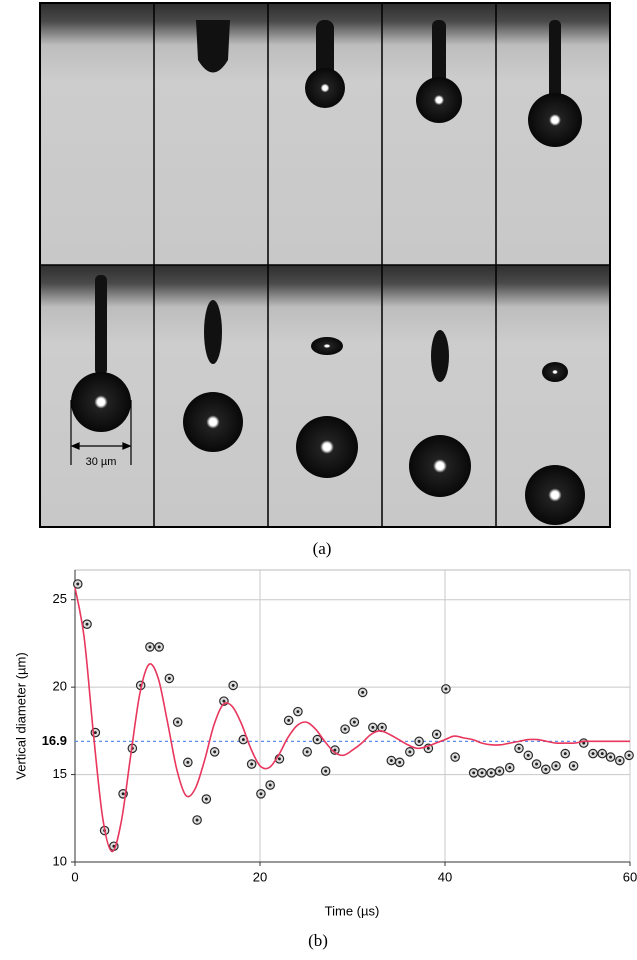 The image size is (637, 960). Describe the element at coordinates (352, 910) in the screenshot. I see `x-axis-label: Time (µs)` at that location.